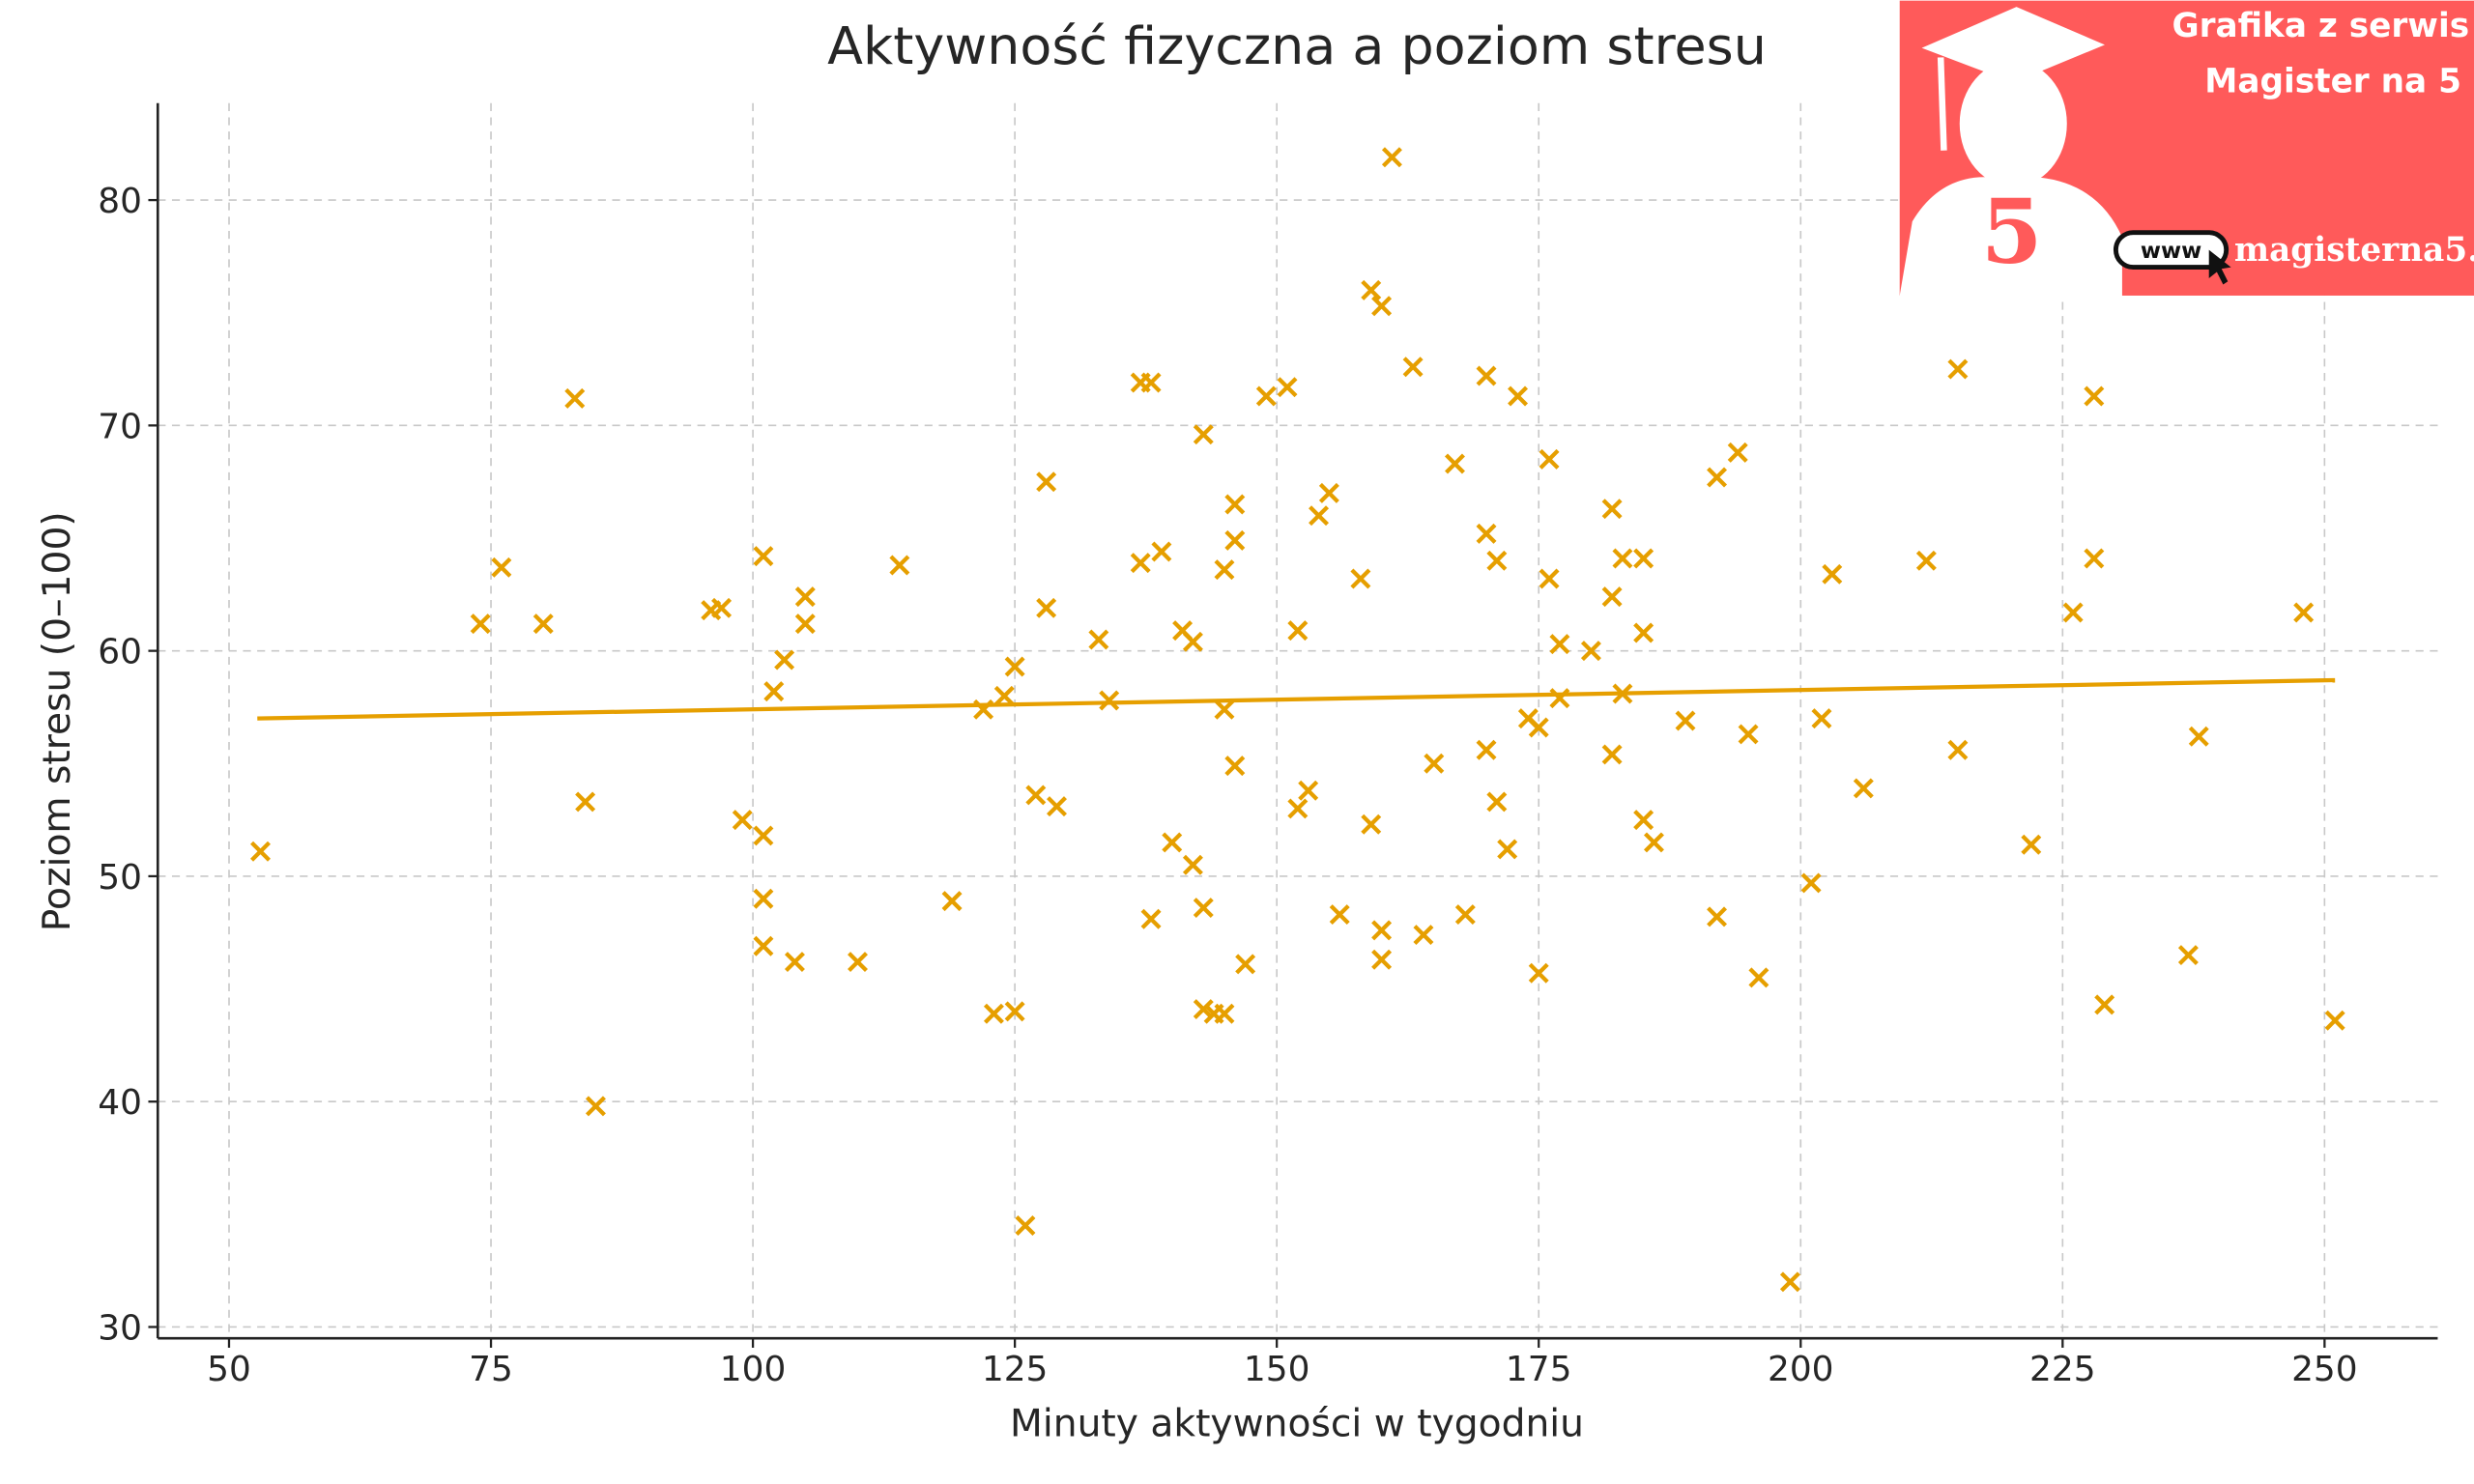  I want to click on watermark-line: Magister na 5, so click(2333, 81).